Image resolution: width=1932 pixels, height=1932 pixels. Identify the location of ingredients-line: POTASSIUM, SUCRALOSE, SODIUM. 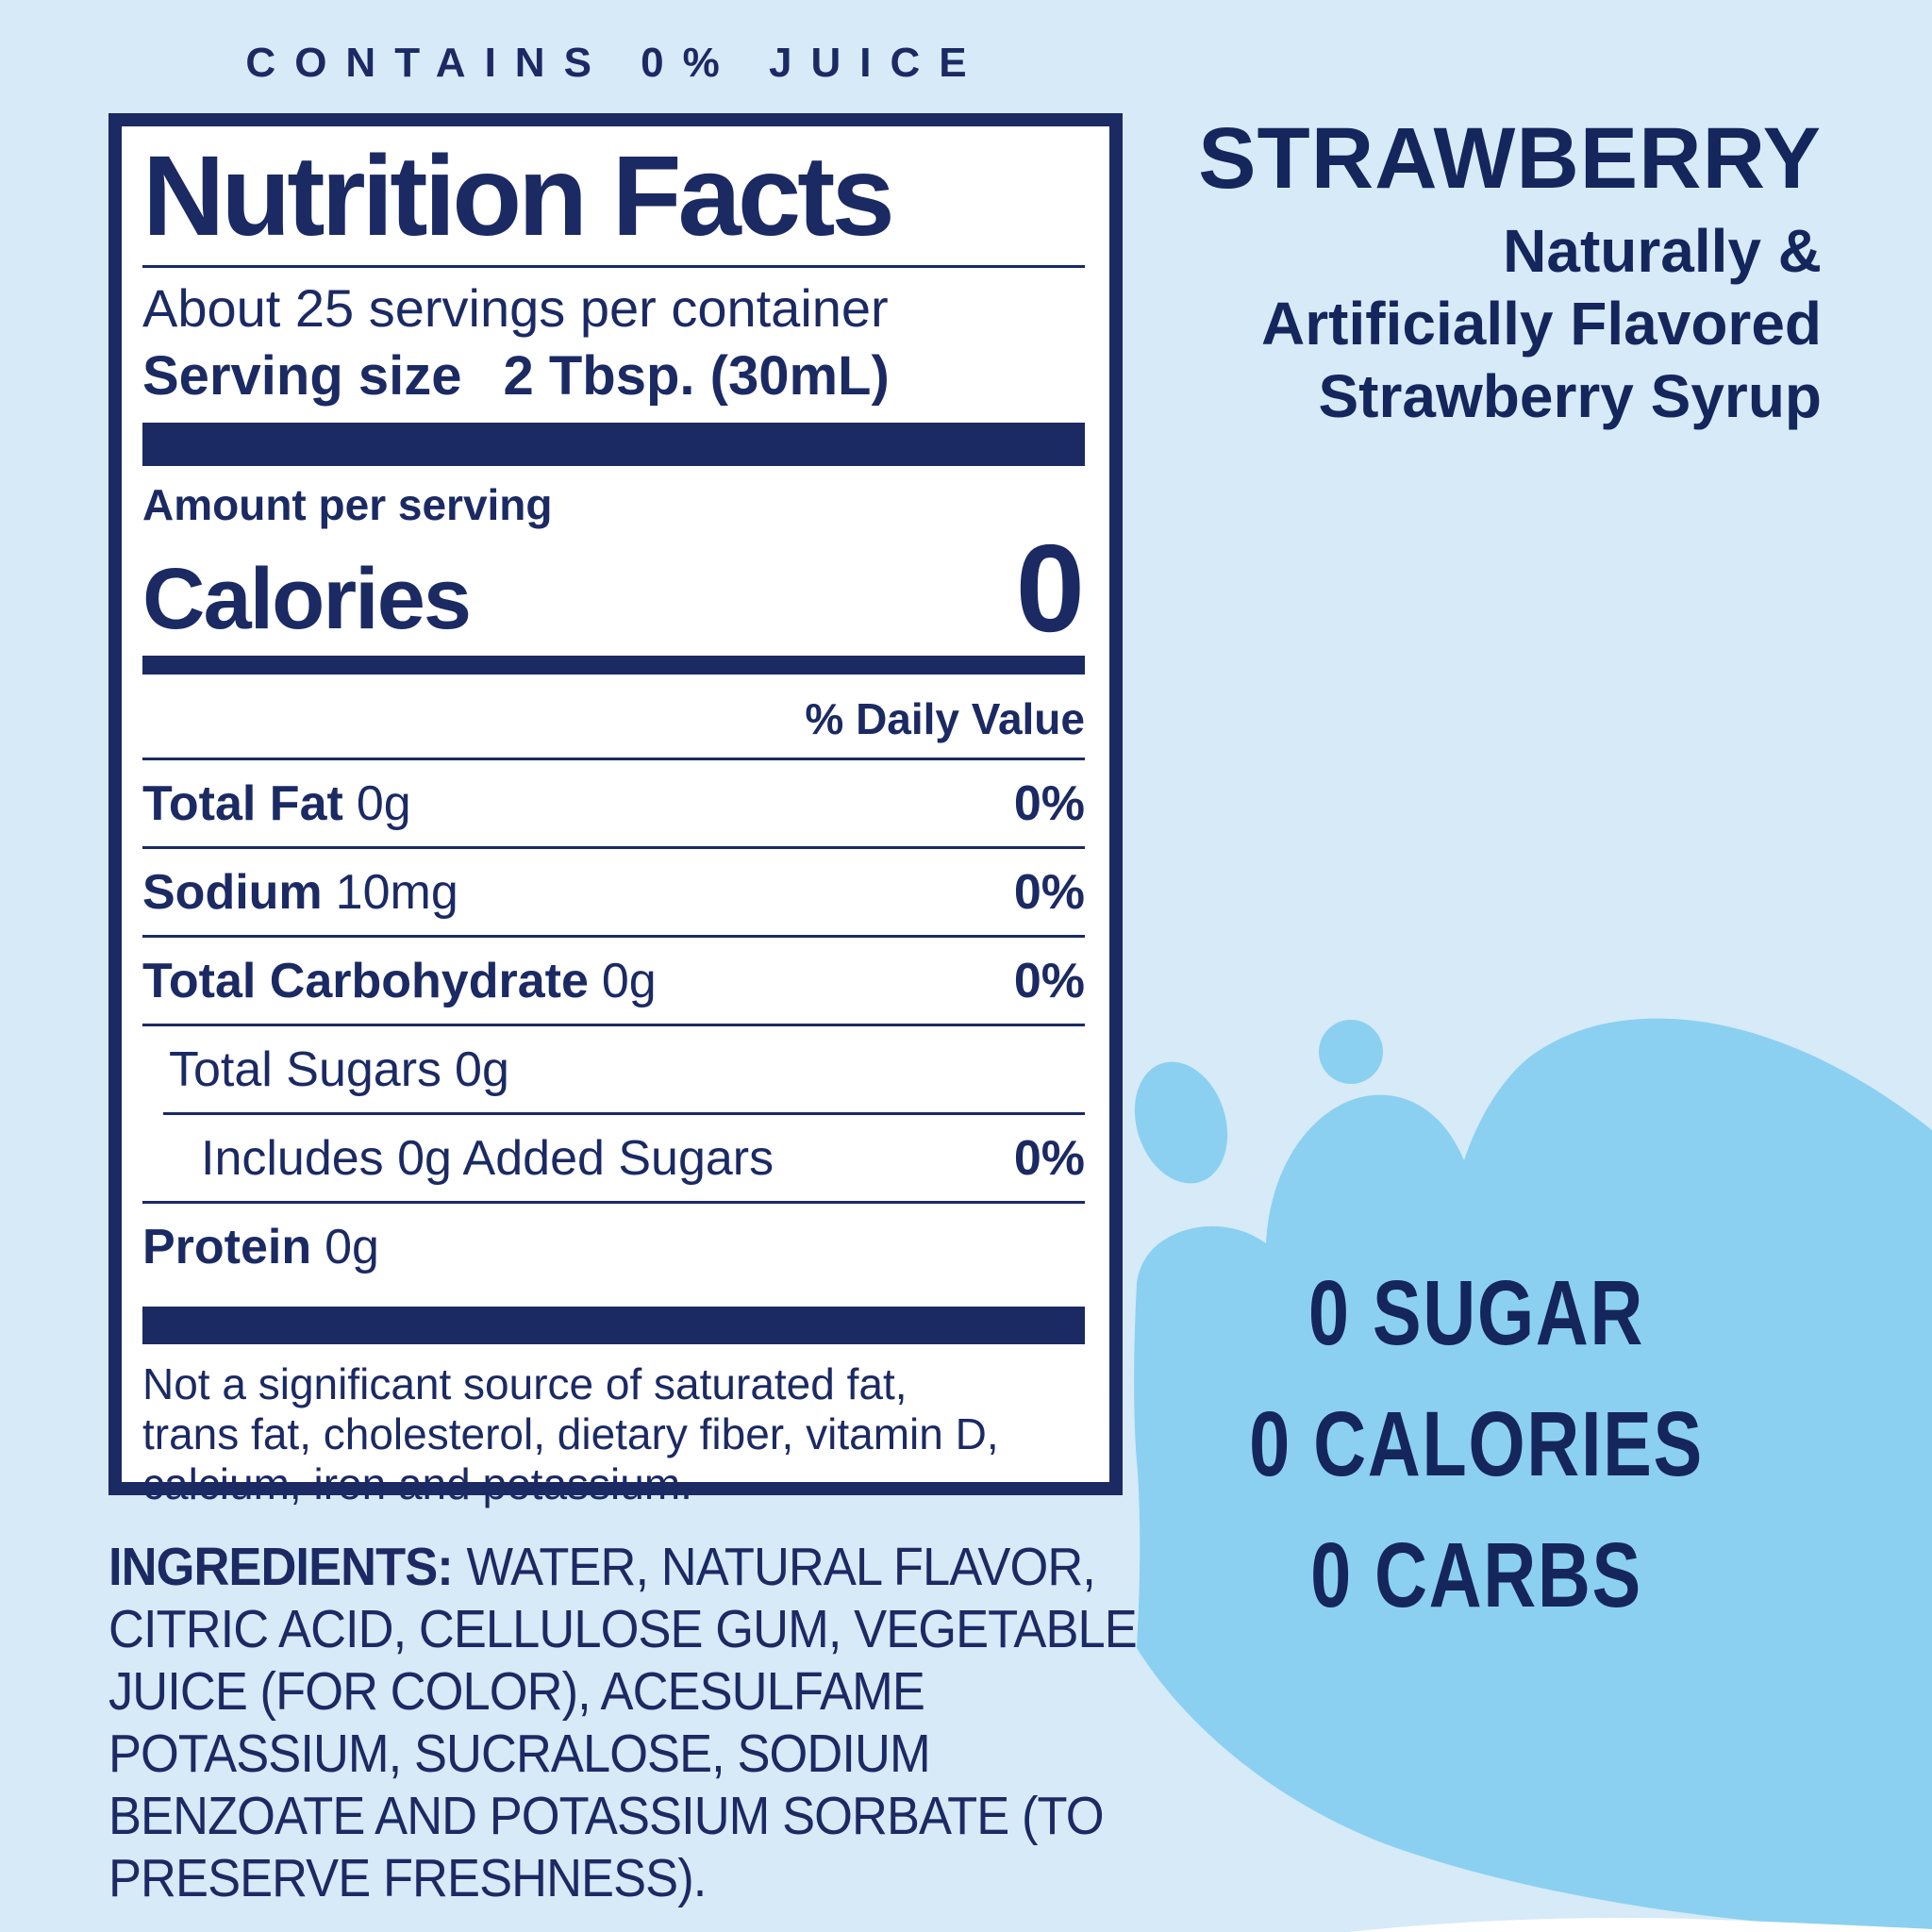
(519, 1754).